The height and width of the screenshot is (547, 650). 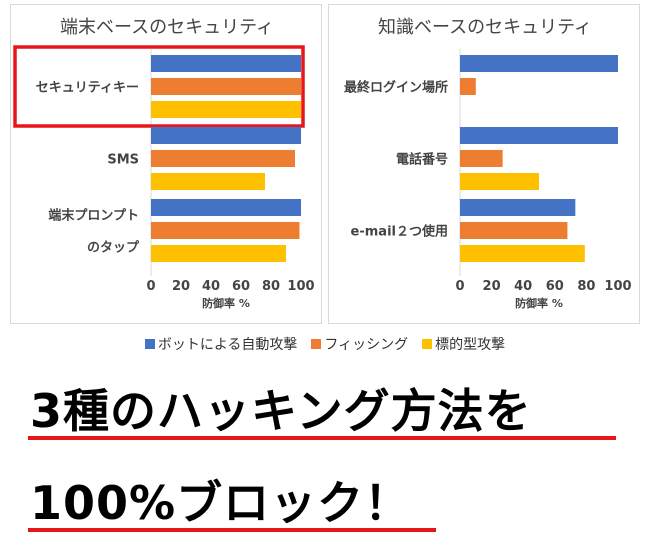 What do you see at coordinates (366, 345) in the screenshot?
I see `legend-label: フィッシング` at bounding box center [366, 345].